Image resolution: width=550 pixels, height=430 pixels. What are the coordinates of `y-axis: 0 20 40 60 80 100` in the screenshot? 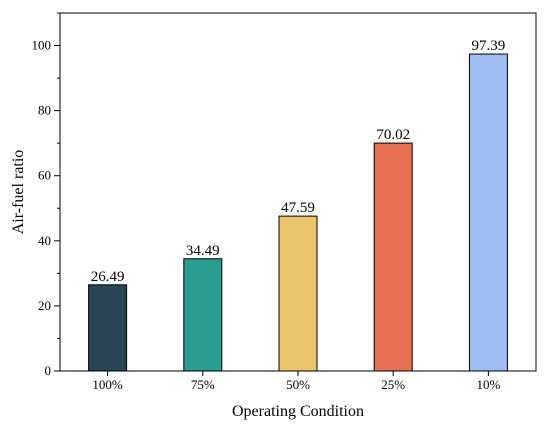 It's located at (46, 195).